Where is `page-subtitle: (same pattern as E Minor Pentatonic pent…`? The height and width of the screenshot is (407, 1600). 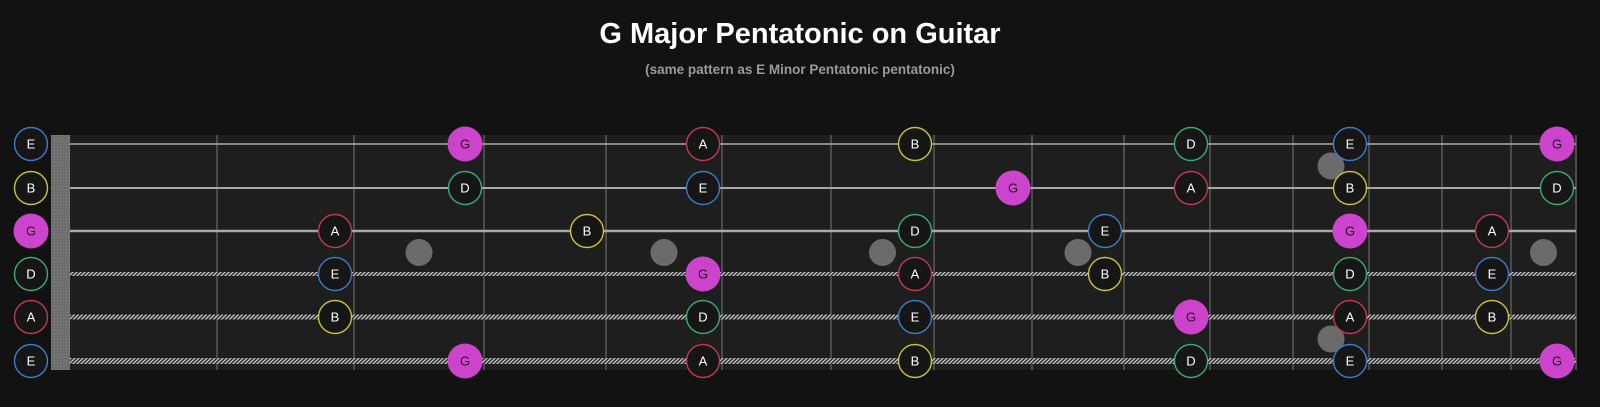 page-subtitle: (same pattern as E Minor Pentatonic pent… is located at coordinates (800, 69).